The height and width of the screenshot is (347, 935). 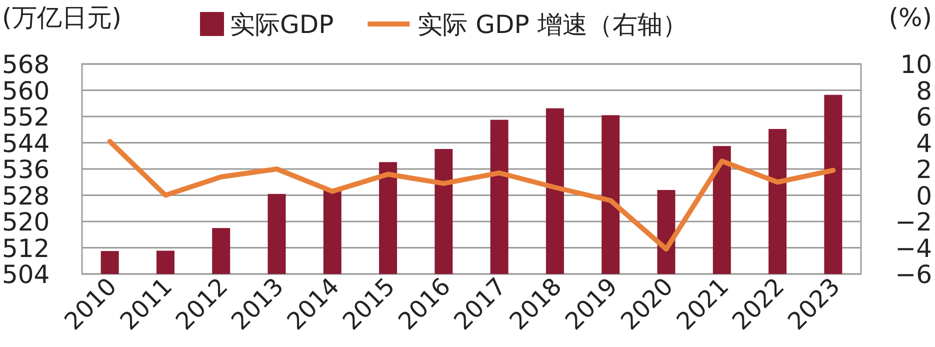 What do you see at coordinates (924, 195) in the screenshot?
I see `y2-tick-label: 0` at bounding box center [924, 195].